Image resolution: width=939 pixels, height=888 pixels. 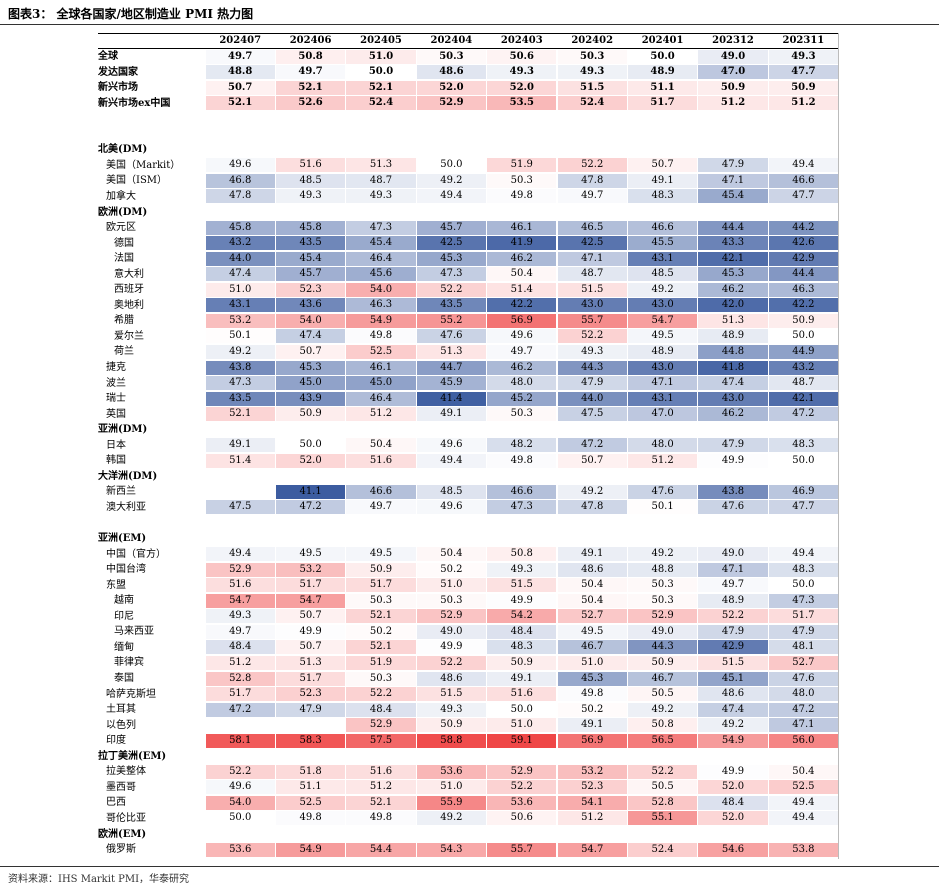 What do you see at coordinates (662, 507) in the screenshot?
I see `heat-cell: 50.1` at bounding box center [662, 507].